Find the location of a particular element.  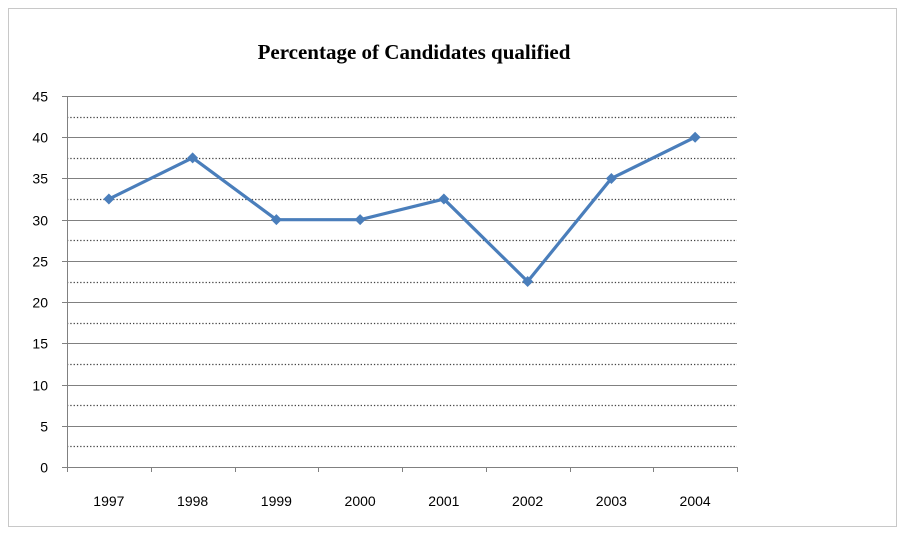

y-axis-ticks: 0 5 10 15 20 25 30 35 40 45 is located at coordinates (49, 282).